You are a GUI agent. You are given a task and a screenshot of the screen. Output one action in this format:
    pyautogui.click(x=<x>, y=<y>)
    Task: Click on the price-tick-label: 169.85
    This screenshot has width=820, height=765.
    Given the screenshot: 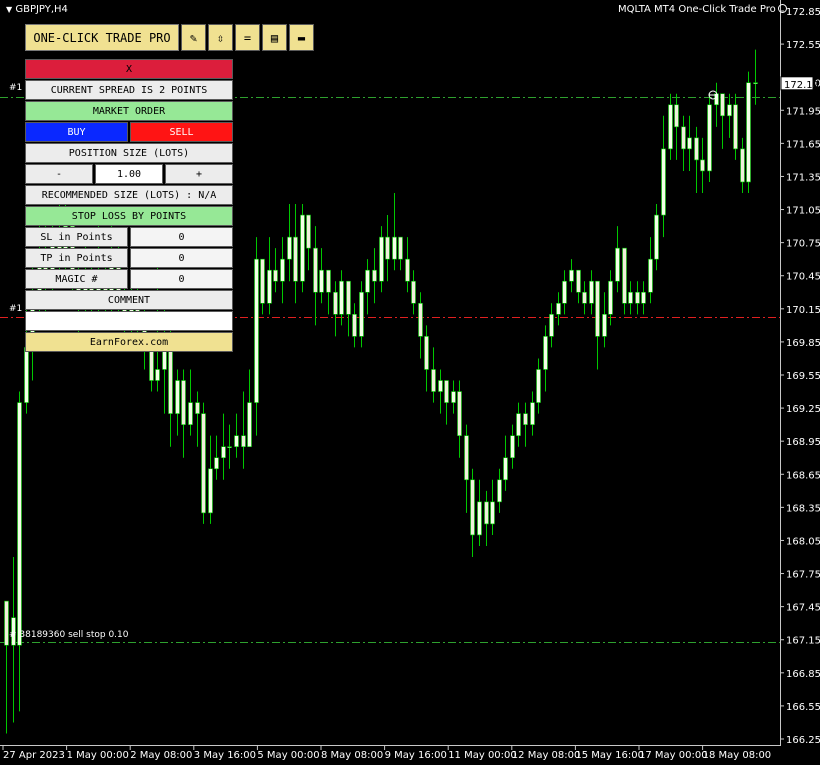 What is the action you would take?
    pyautogui.click(x=803, y=343)
    